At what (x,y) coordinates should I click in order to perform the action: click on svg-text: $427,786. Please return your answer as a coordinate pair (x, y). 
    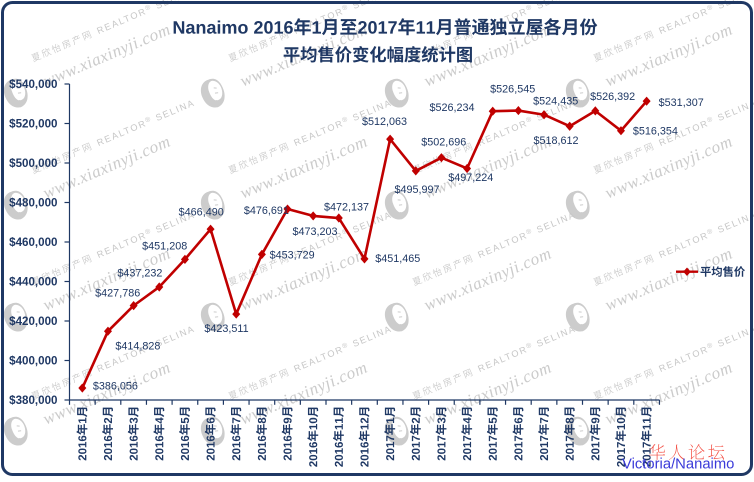
    Looking at the image, I should click on (117, 294).